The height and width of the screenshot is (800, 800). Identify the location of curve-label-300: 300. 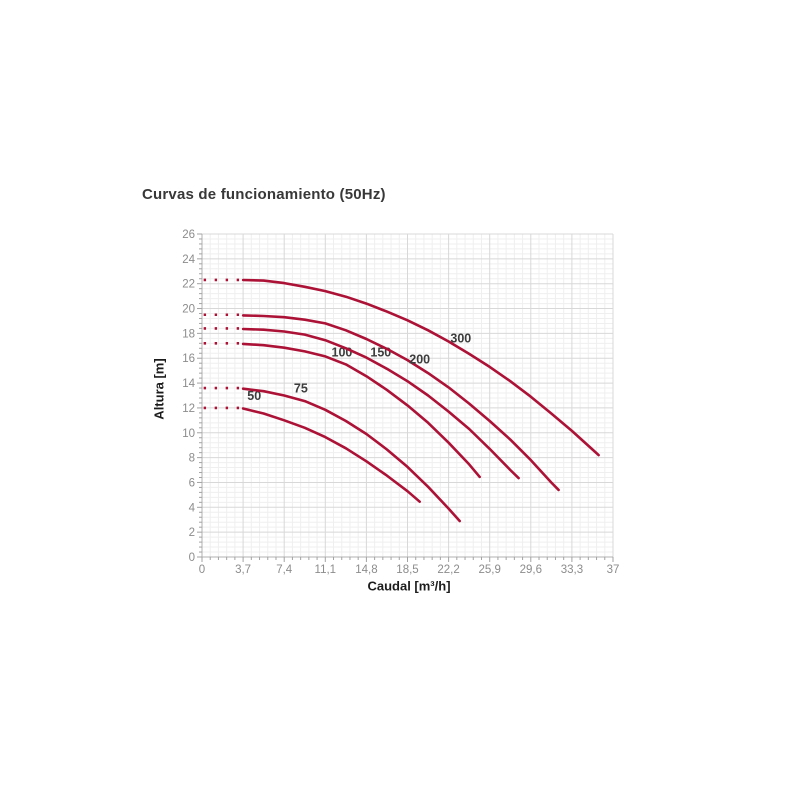
(460, 338).